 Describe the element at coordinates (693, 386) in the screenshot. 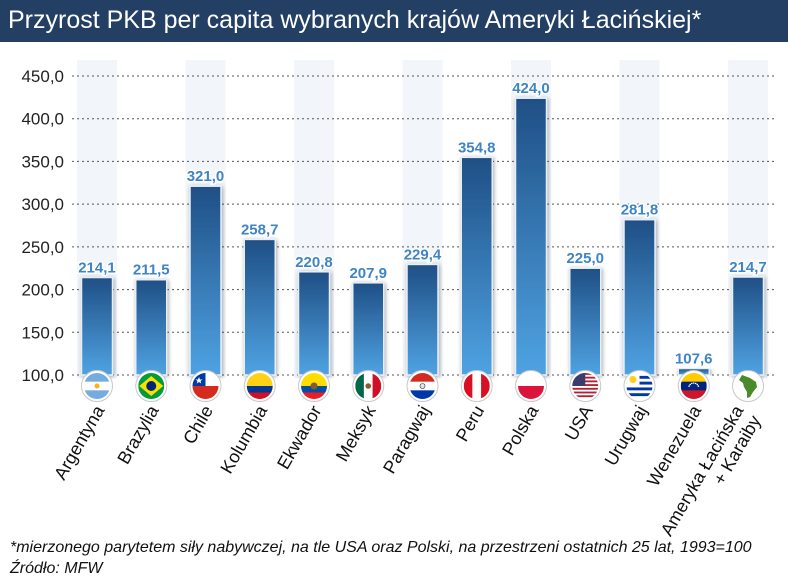

I see `venezuela-flag-icon` at that location.